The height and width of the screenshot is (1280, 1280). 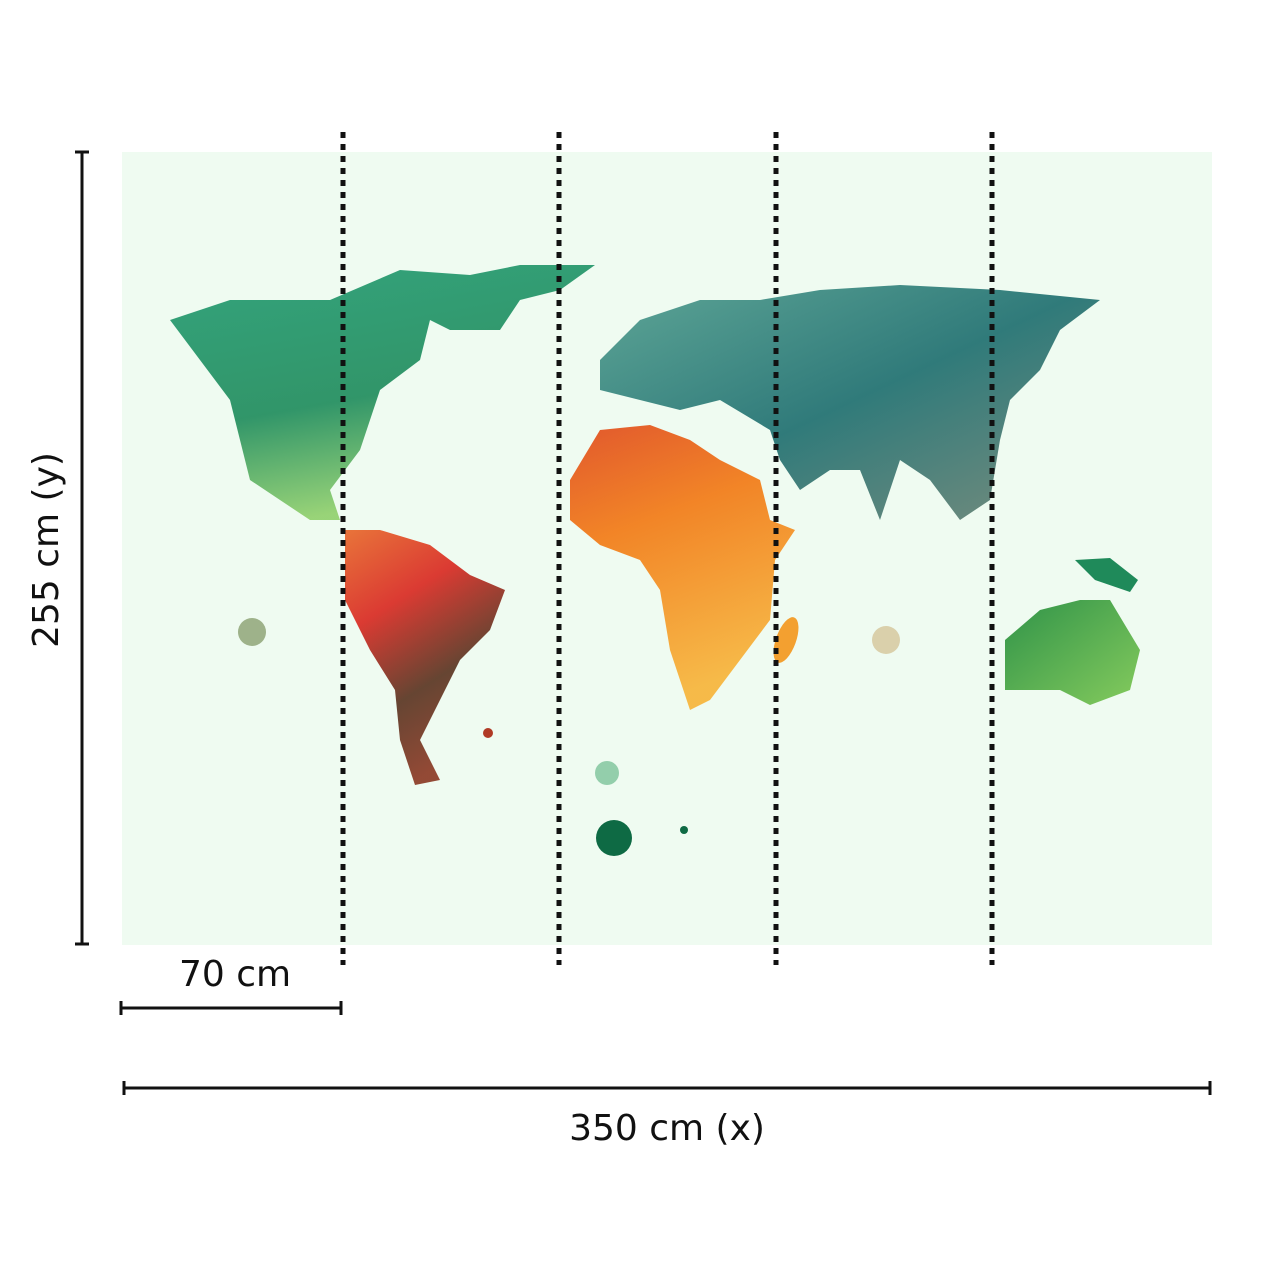 I want to click on australia, so click(x=1072, y=652).